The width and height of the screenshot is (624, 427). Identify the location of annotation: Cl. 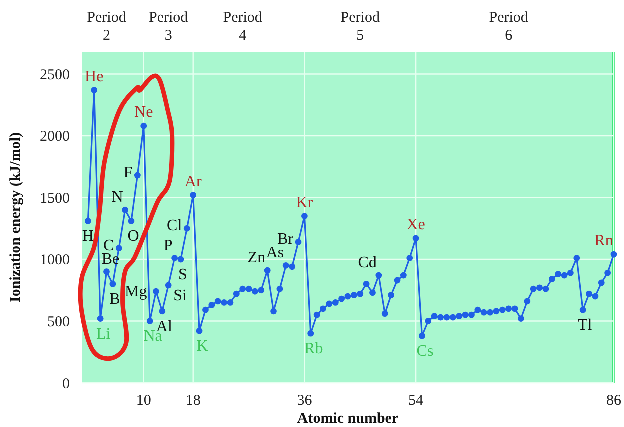
(175, 226).